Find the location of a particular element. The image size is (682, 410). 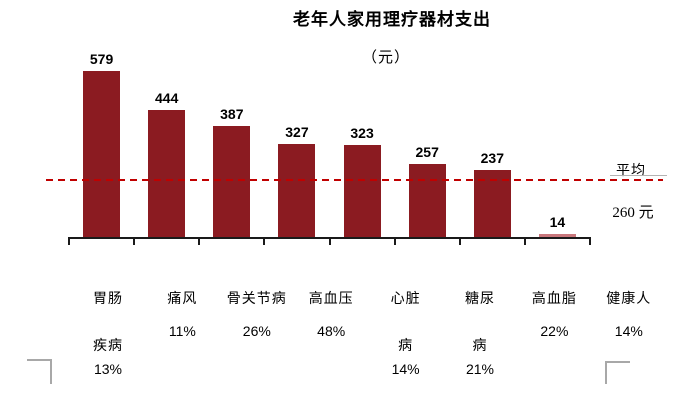

bar-value-label: 387 is located at coordinates (232, 114).